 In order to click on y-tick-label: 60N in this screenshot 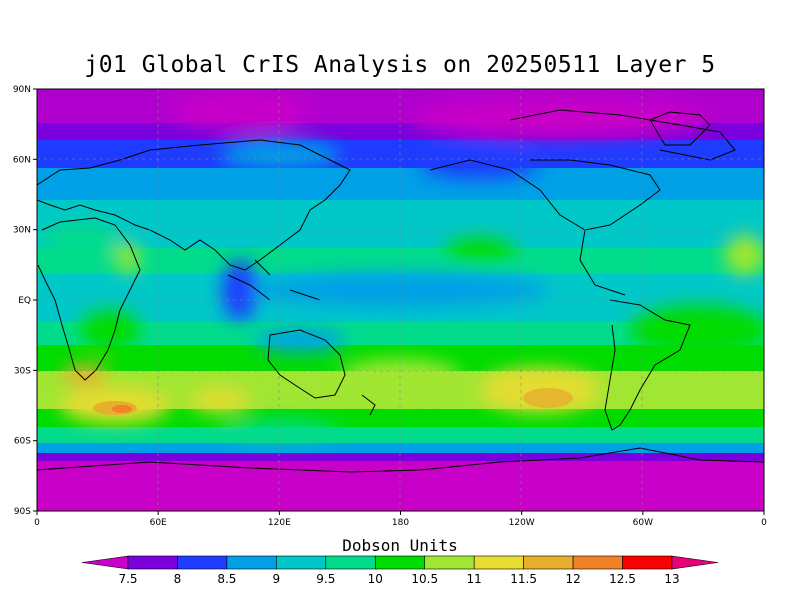, I will do `click(22, 160)`.